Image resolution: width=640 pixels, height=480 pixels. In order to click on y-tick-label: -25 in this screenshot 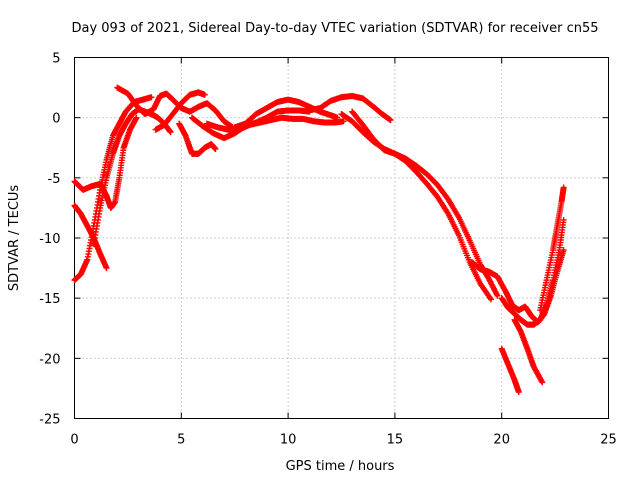, I will do `click(49, 420)`.